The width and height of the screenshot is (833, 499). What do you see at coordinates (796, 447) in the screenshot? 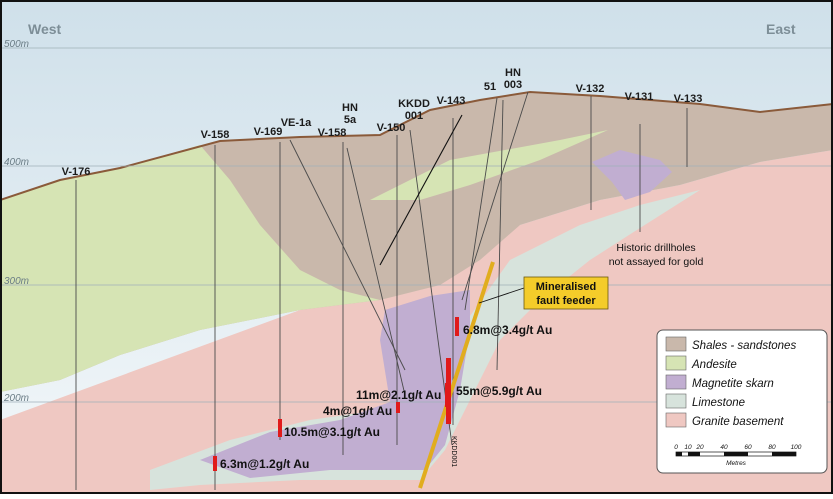
I see `scale-tick-100: 100` at bounding box center [796, 447].